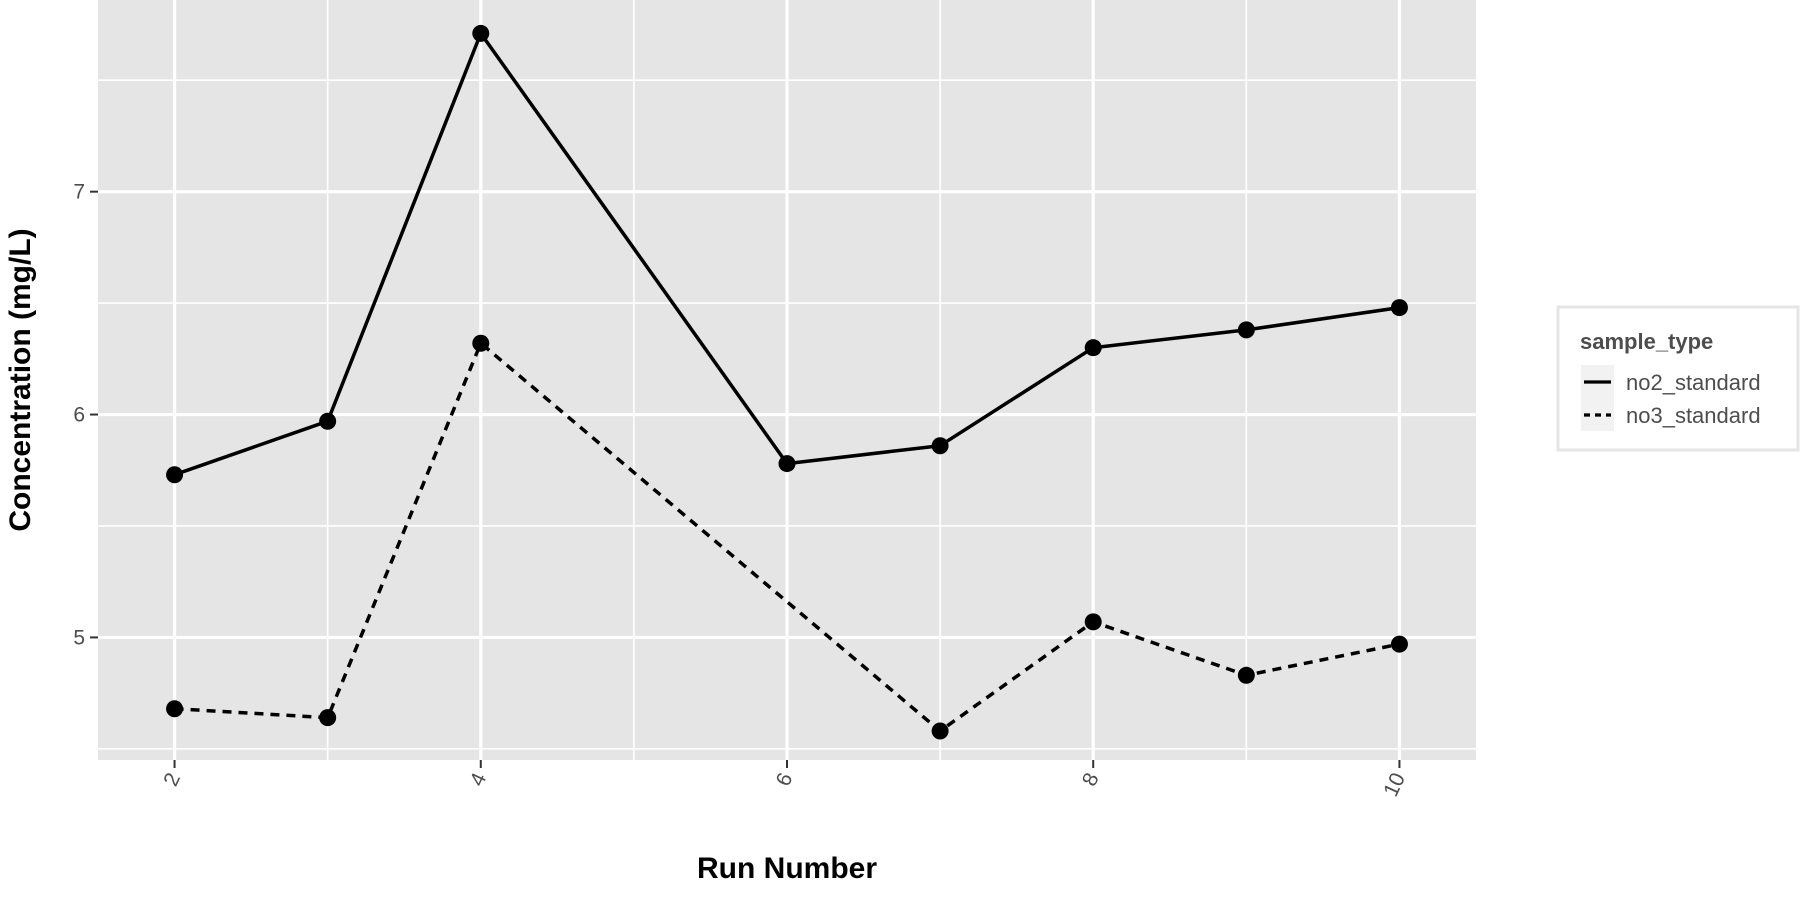  I want to click on legend: sample_type no2_standard no3_standard, so click(1678, 378).